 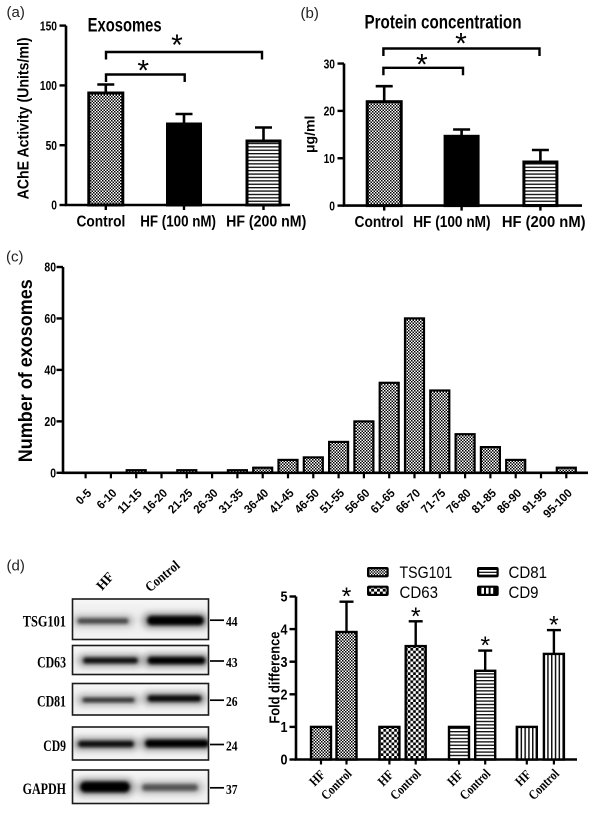 I want to click on svg-text: (b), so click(x=310, y=13).